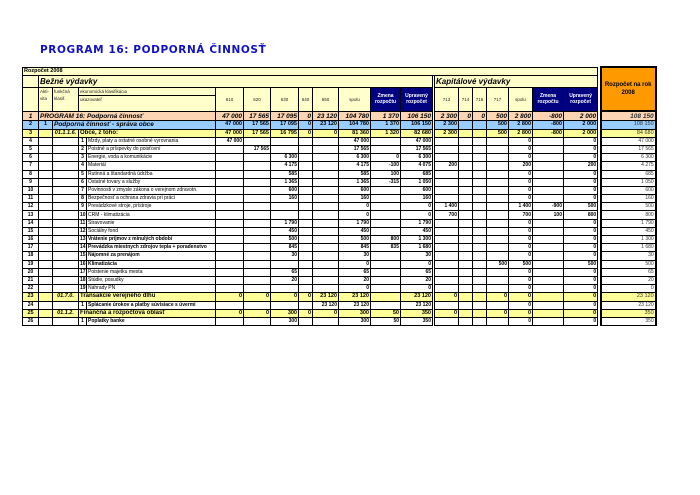 The image size is (700, 495). I want to click on col-716: 716, so click(479, 99).